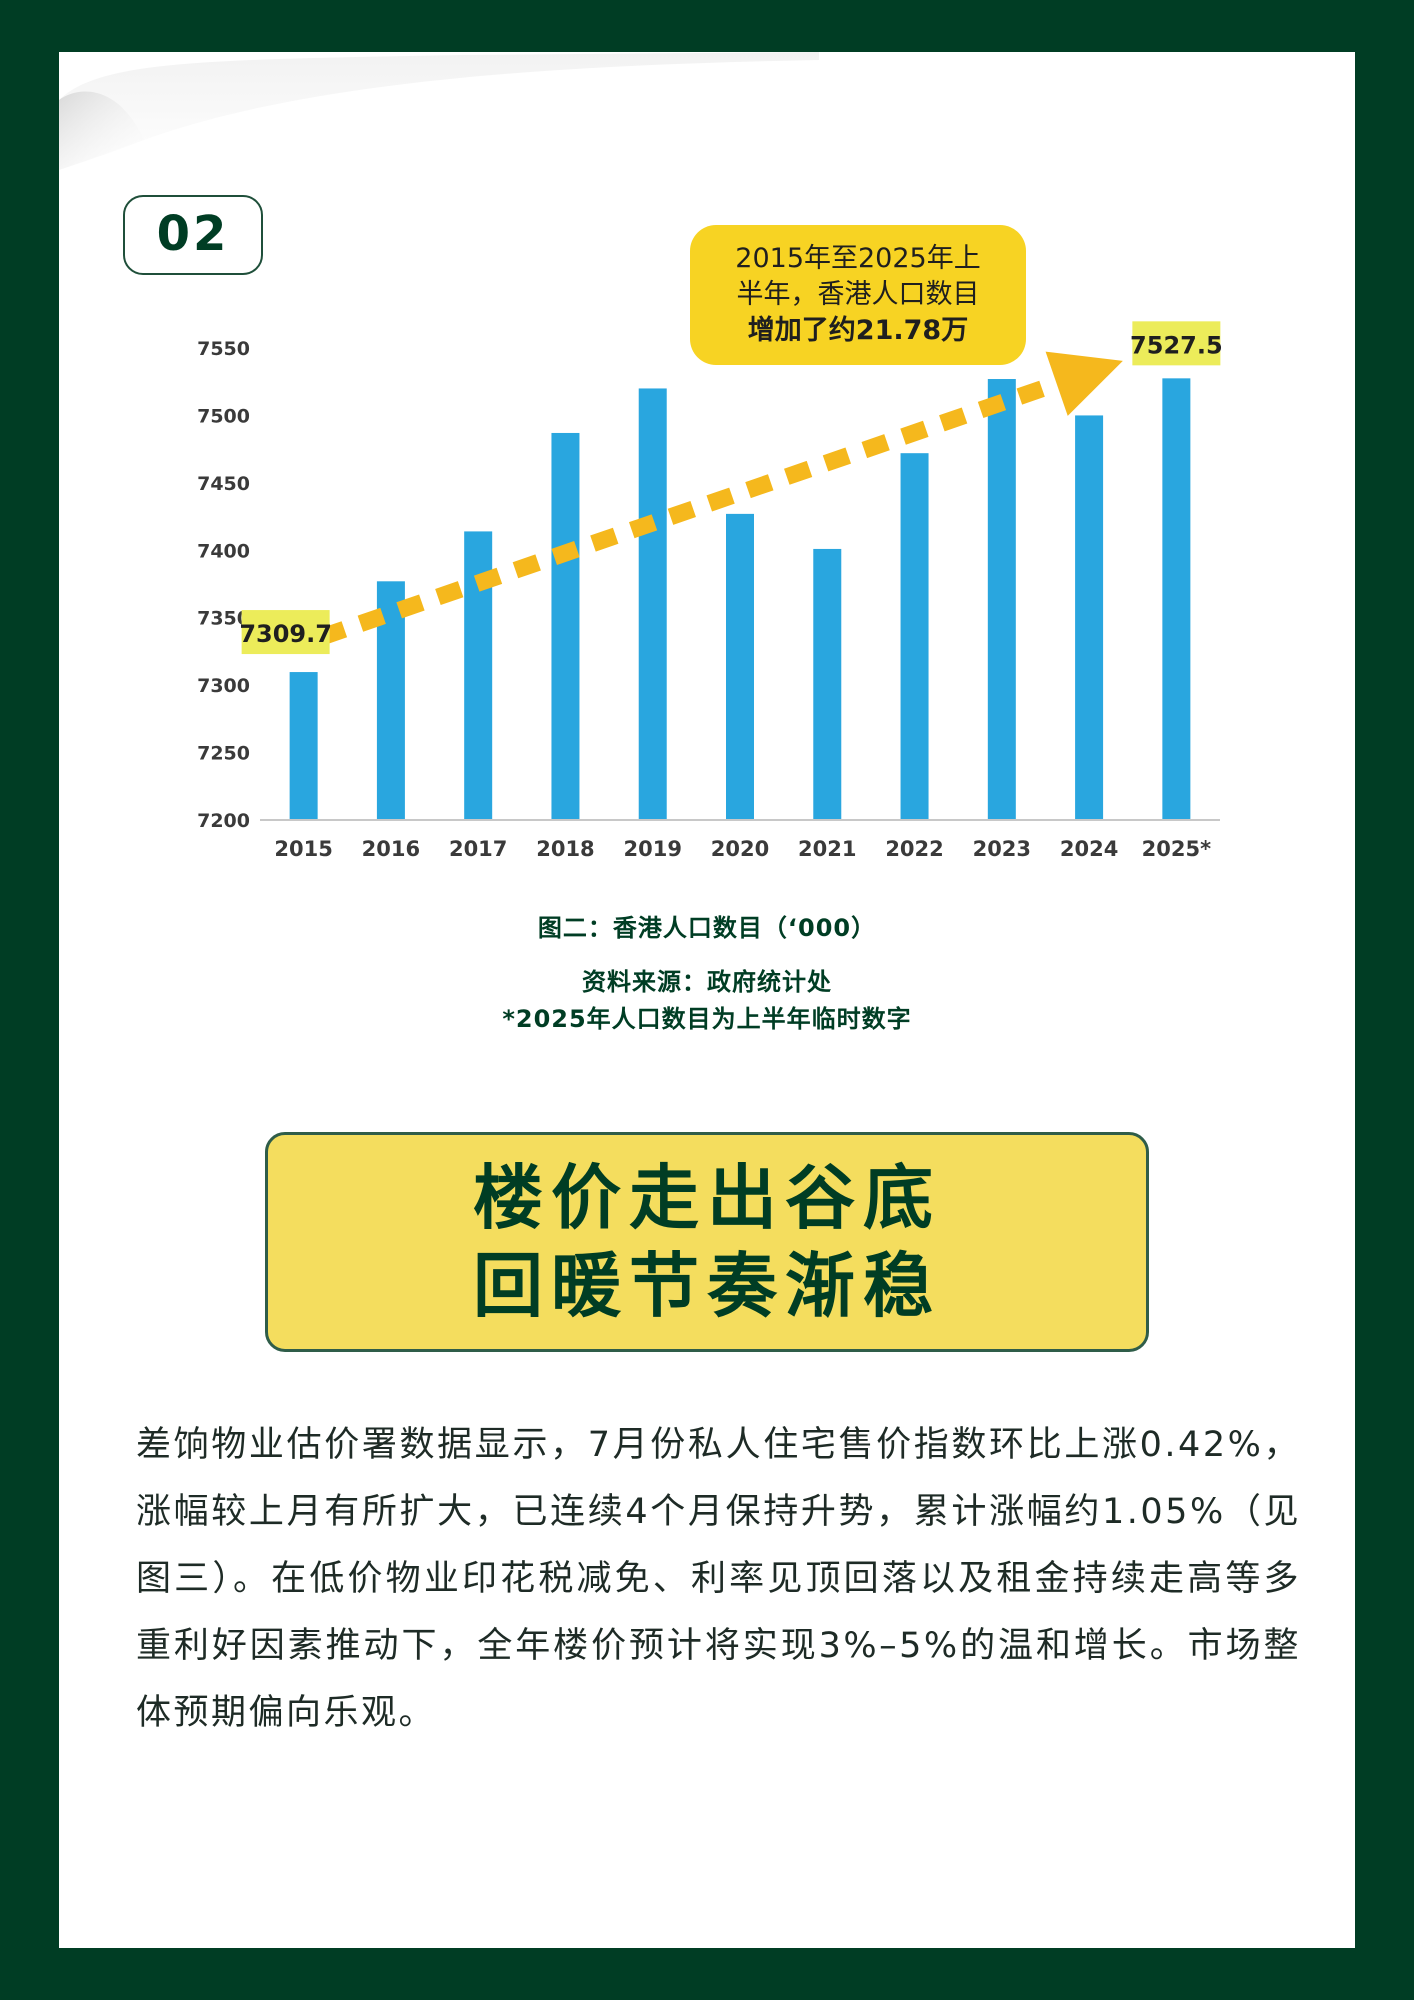 The width and height of the screenshot is (1414, 2000). I want to click on bars, so click(740, 599).